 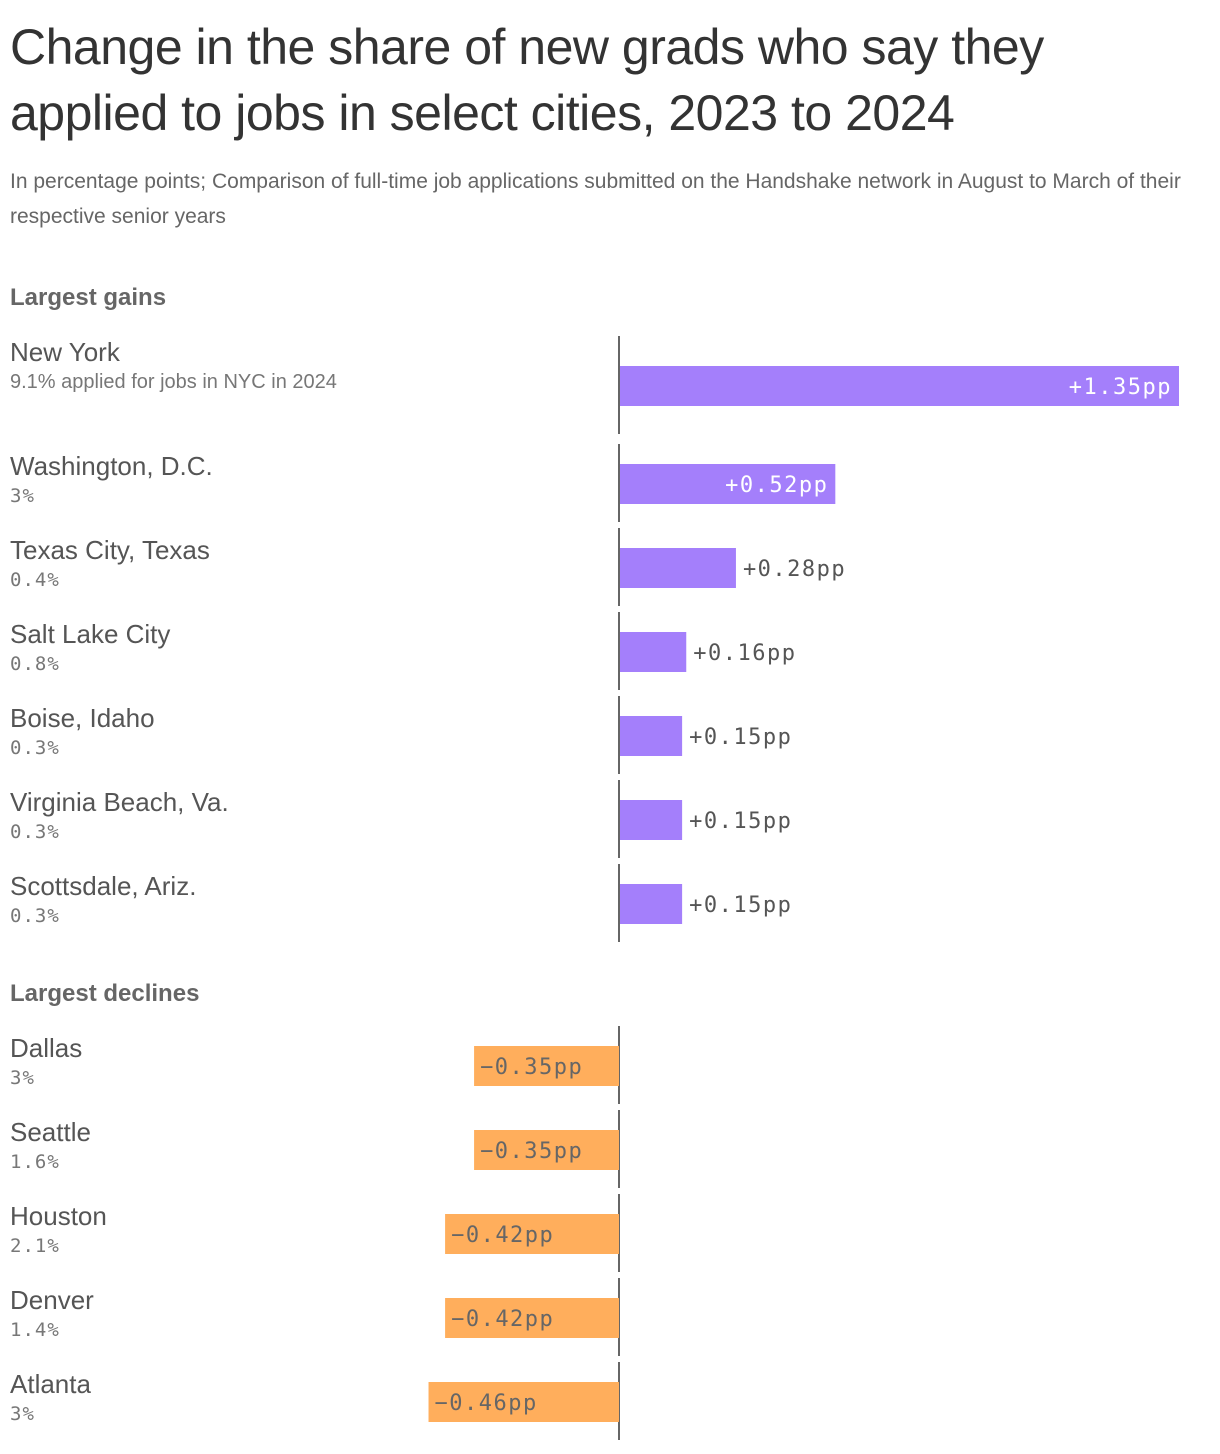 I want to click on row-label-dallas: Dallas 3%, so click(x=175, y=1062).